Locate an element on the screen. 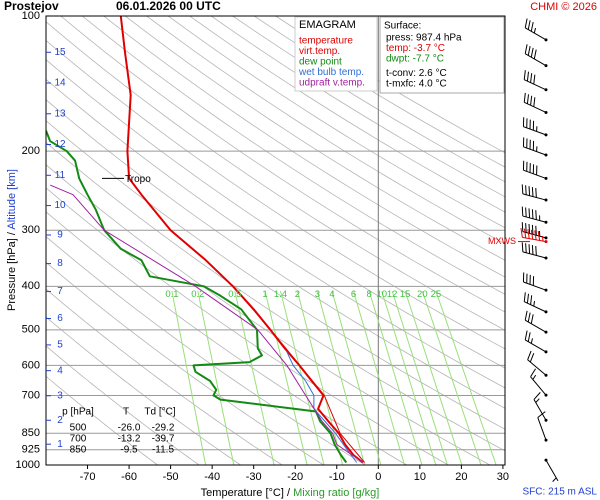 This screenshot has height=500, width=600. altitude-label: 12 is located at coordinates (60, 144).